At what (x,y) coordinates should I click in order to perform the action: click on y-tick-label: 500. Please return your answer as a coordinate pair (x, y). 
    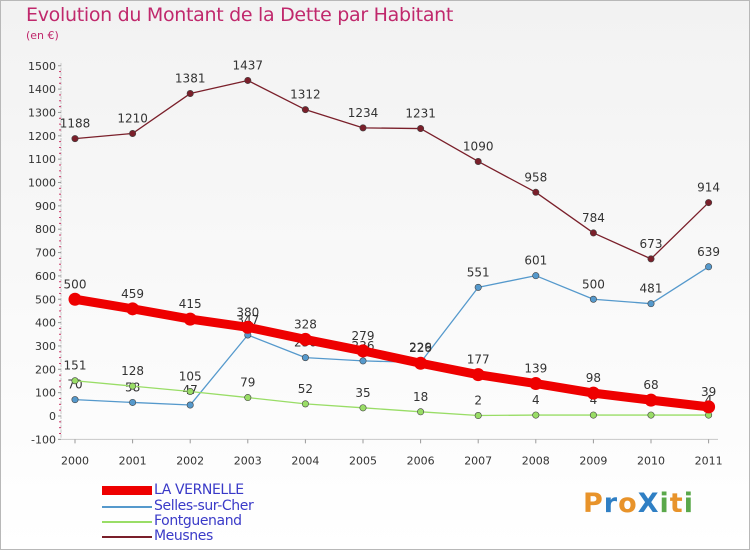
    Looking at the image, I should click on (45, 299).